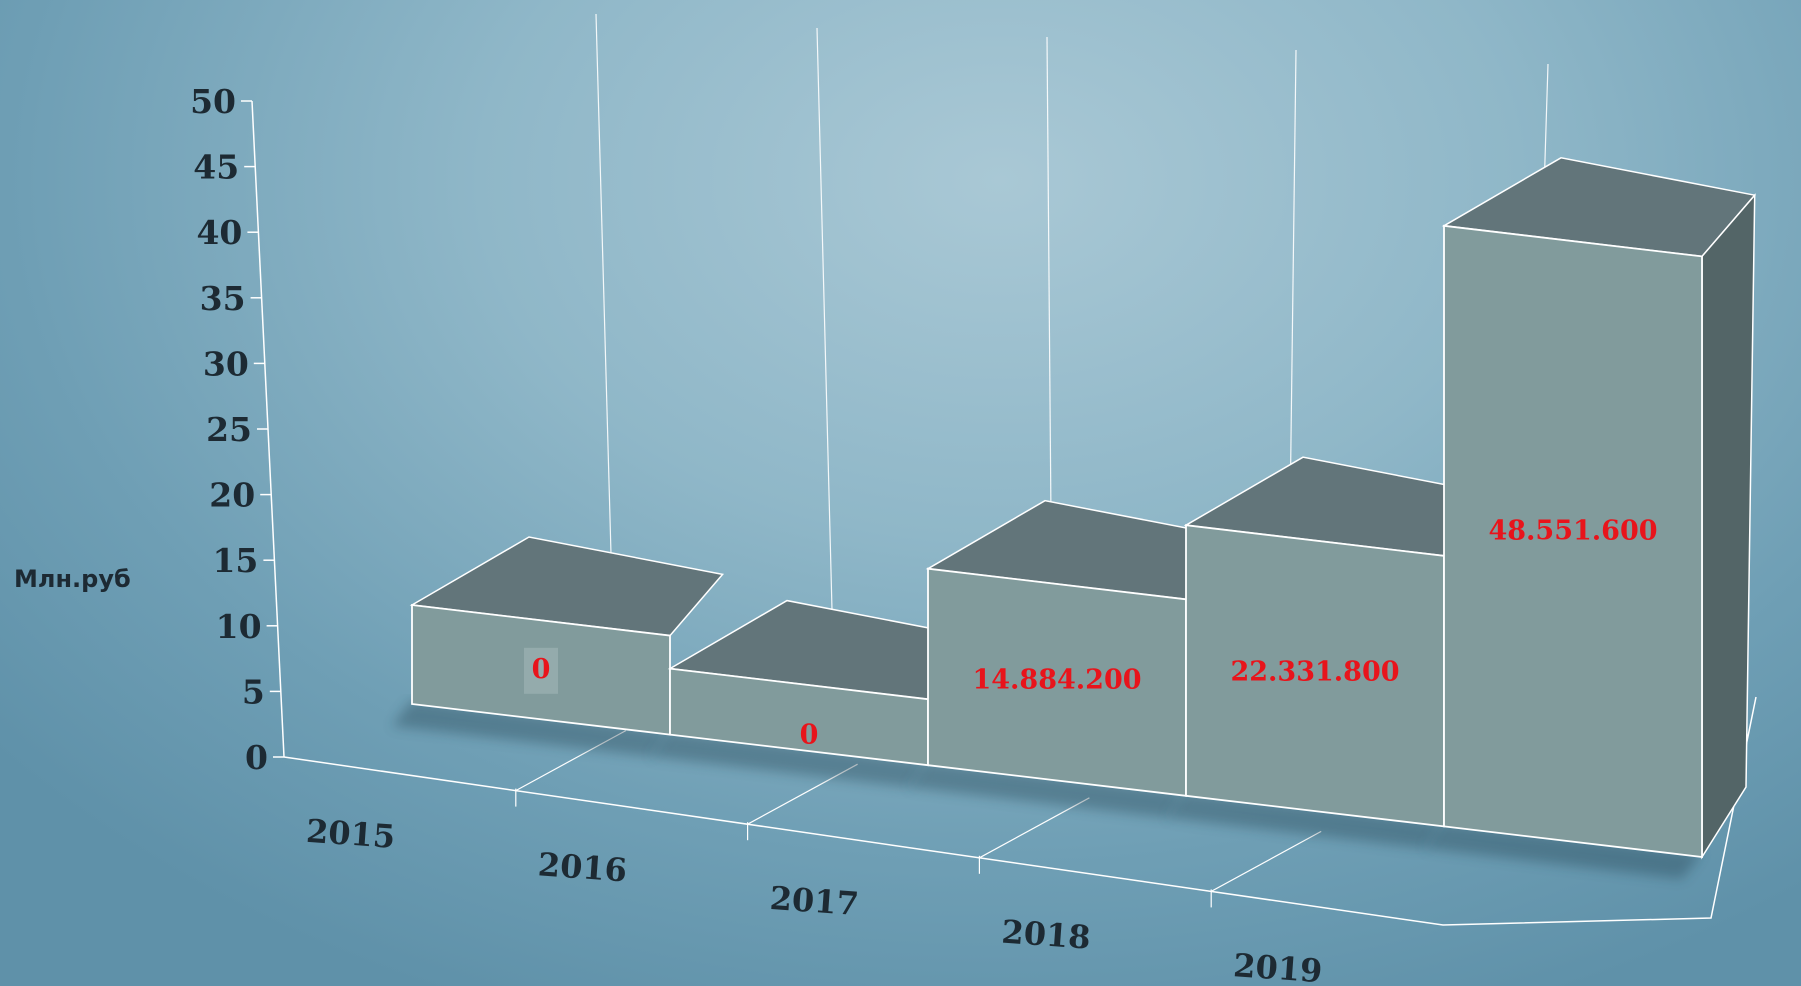  I want to click on data-label-2015: 0, so click(541, 669).